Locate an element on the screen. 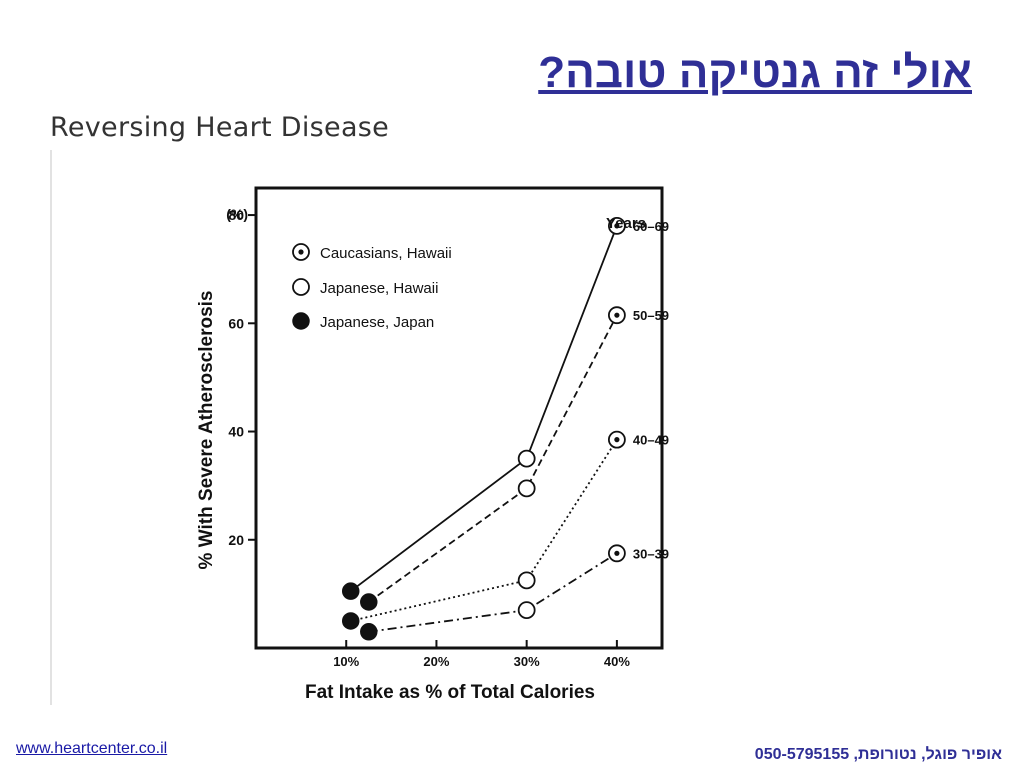 This screenshot has width=1024, height=768. y-tick-label: 20 is located at coordinates (236, 540).